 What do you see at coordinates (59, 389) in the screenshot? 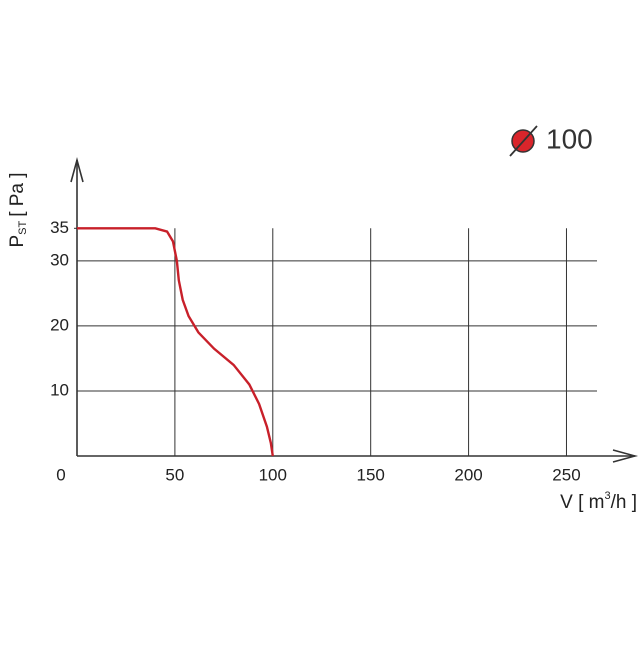
I see `y-tick-label: 10` at bounding box center [59, 389].